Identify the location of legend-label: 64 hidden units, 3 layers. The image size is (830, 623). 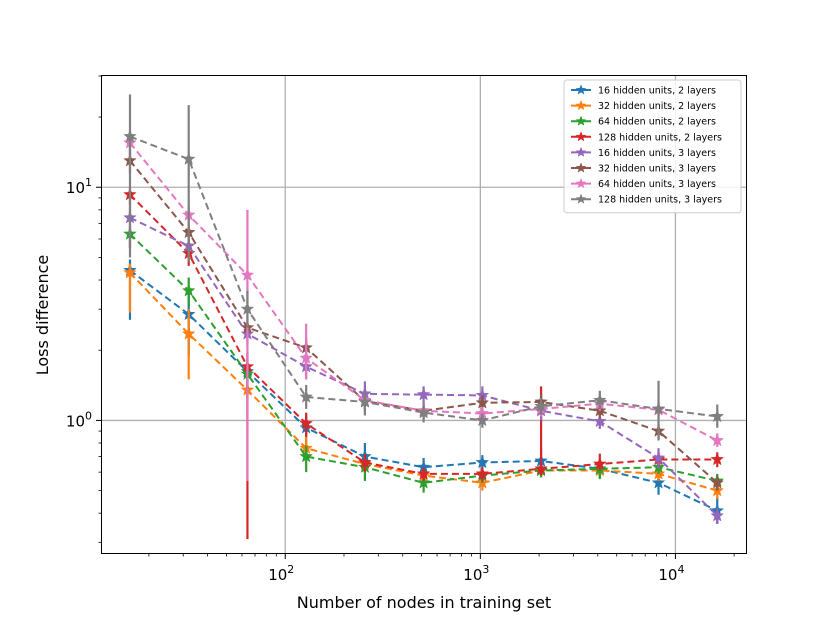
(657, 184).